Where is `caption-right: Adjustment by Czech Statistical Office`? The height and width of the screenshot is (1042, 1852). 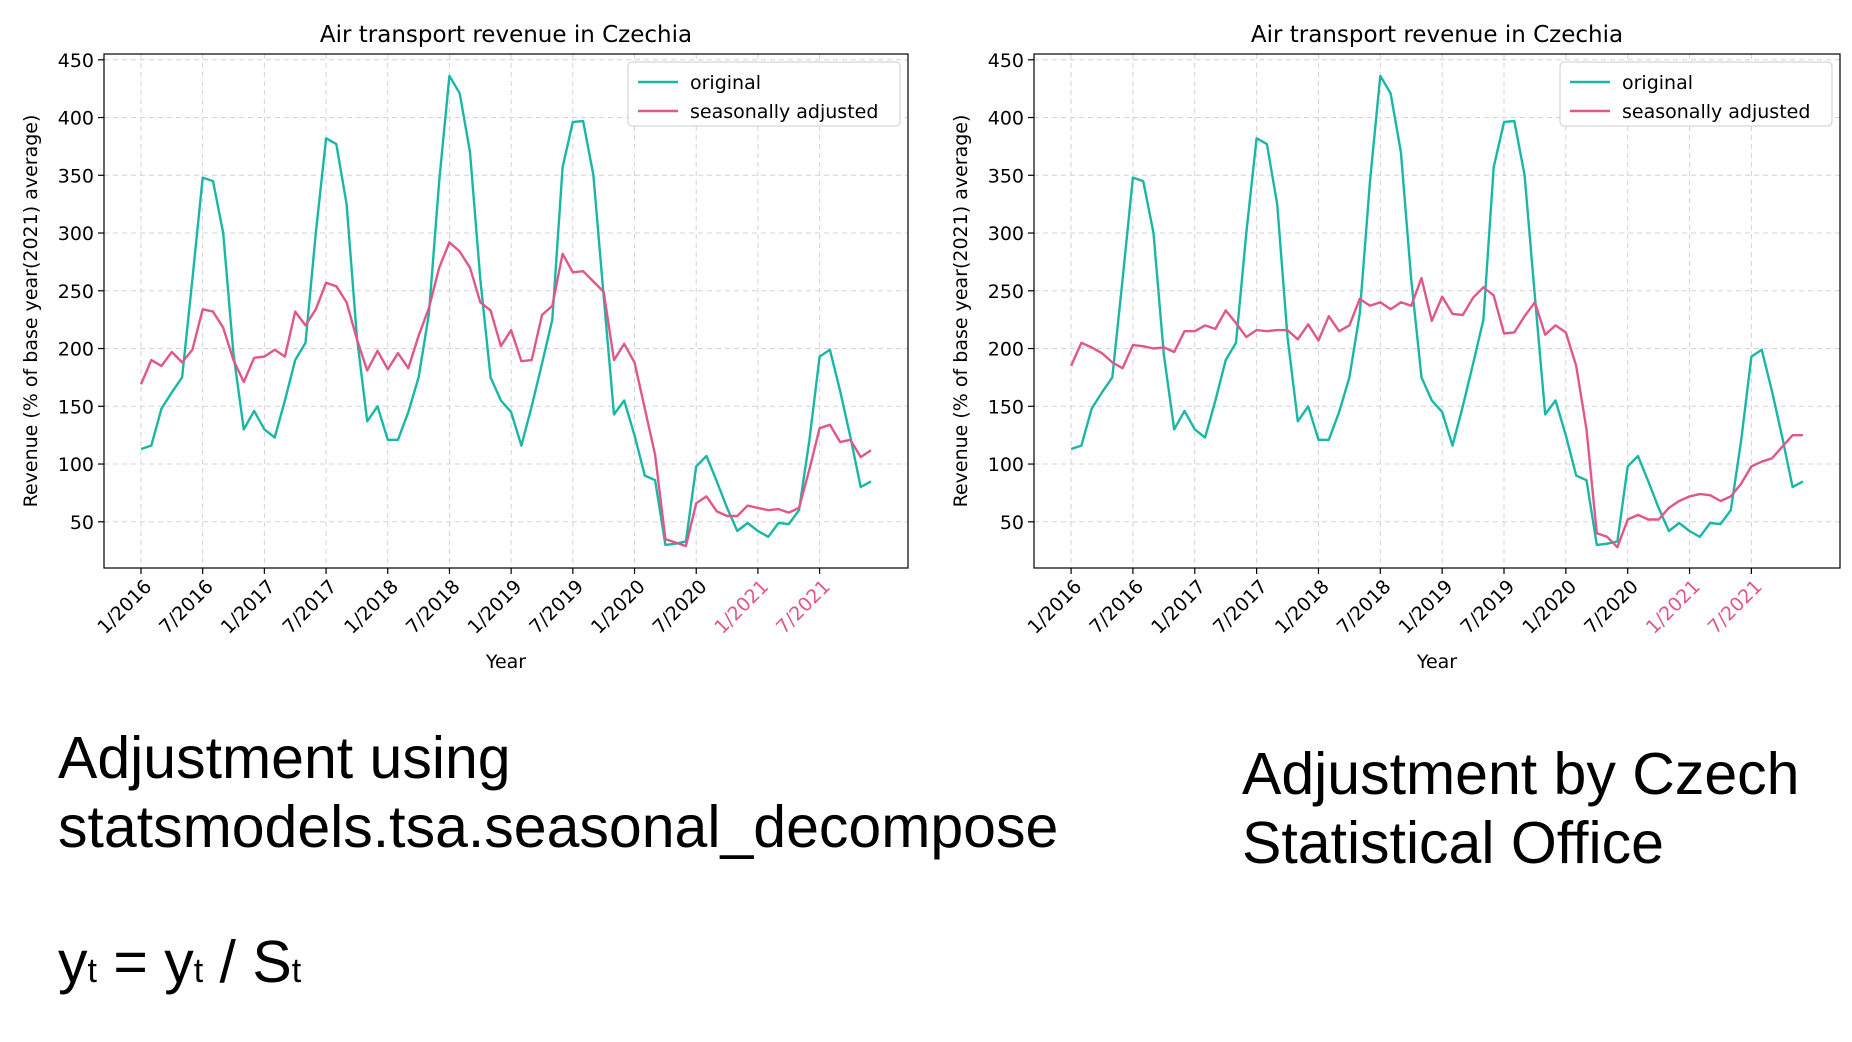
caption-right: Adjustment by Czech Statistical Office is located at coordinates (1520, 809).